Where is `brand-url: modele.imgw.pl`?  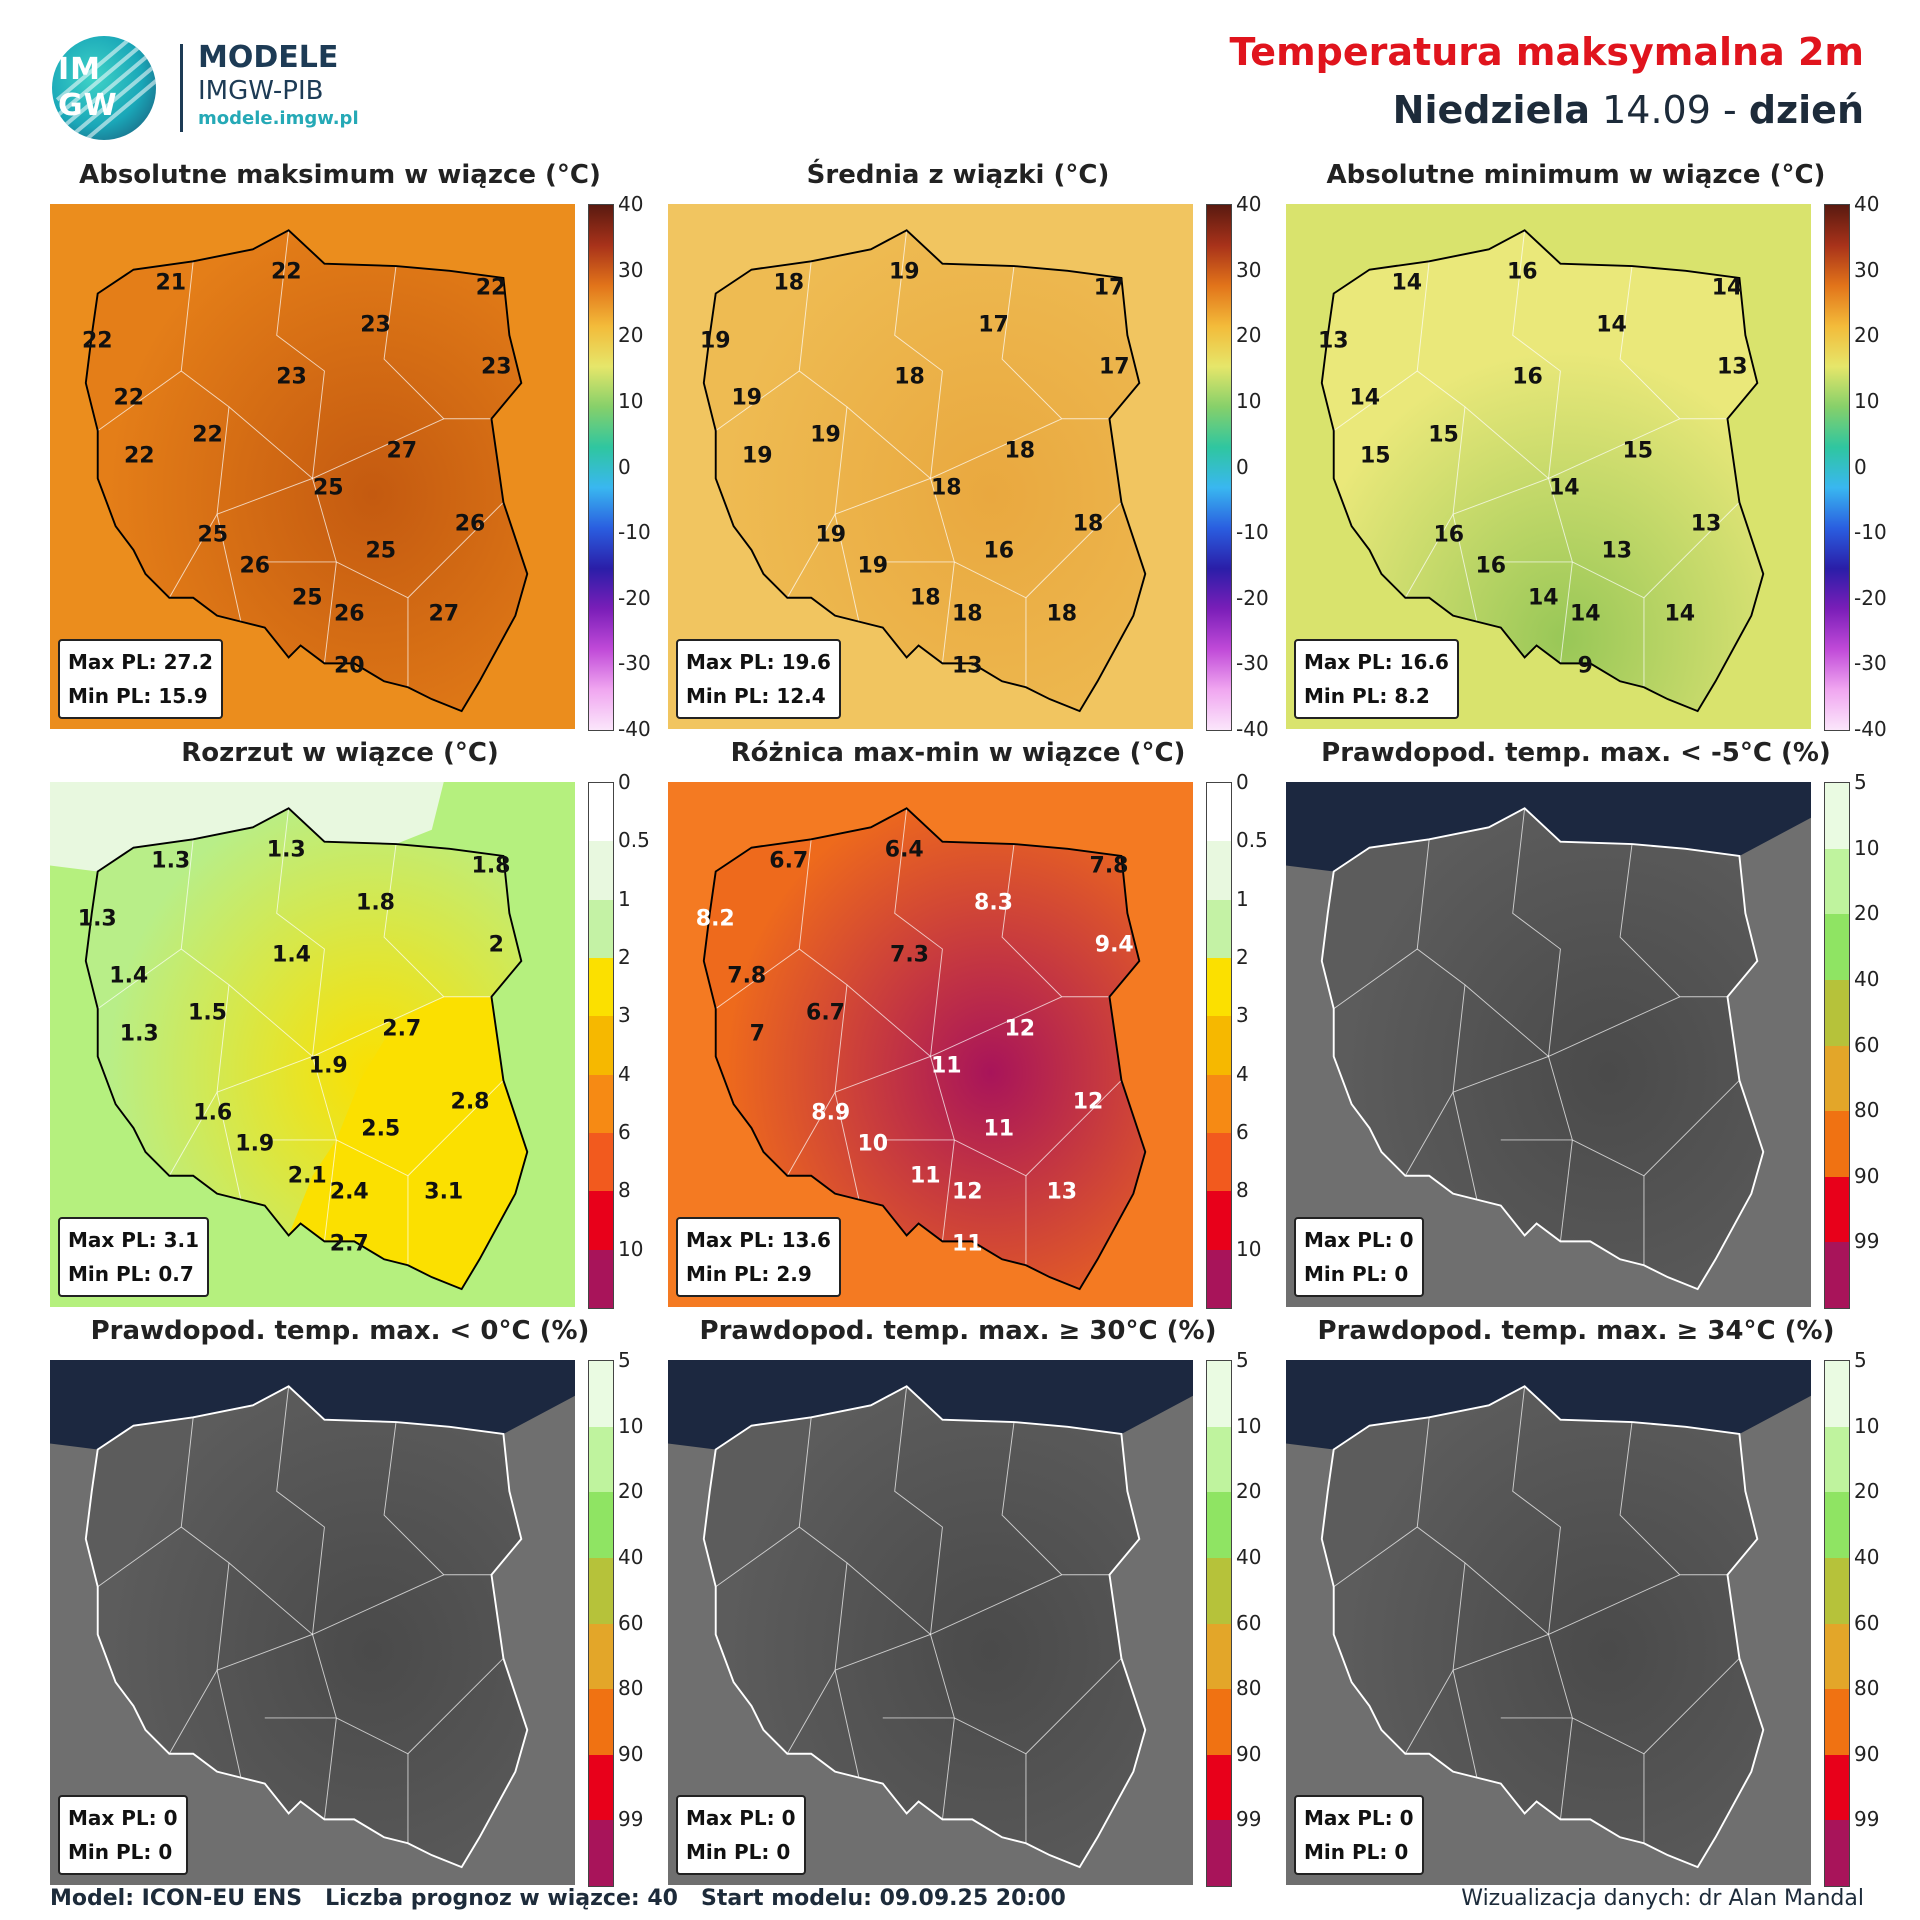
brand-url: modele.imgw.pl is located at coordinates (278, 118).